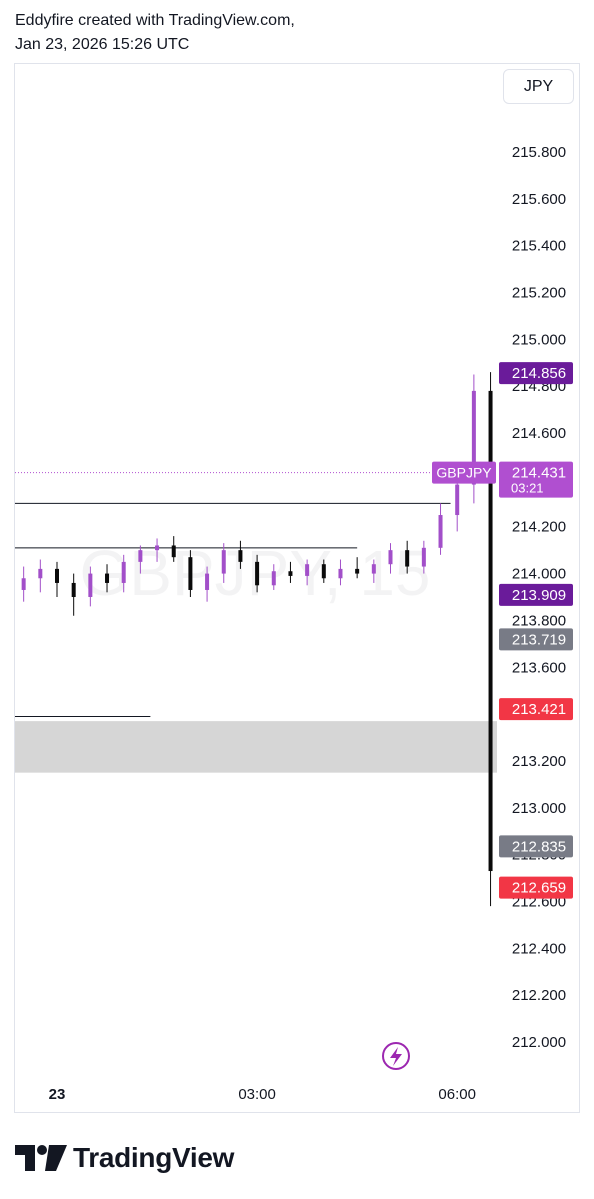 The width and height of the screenshot is (594, 1199). Describe the element at coordinates (539, 948) in the screenshot. I see `y-tick-label: 212.400` at that location.